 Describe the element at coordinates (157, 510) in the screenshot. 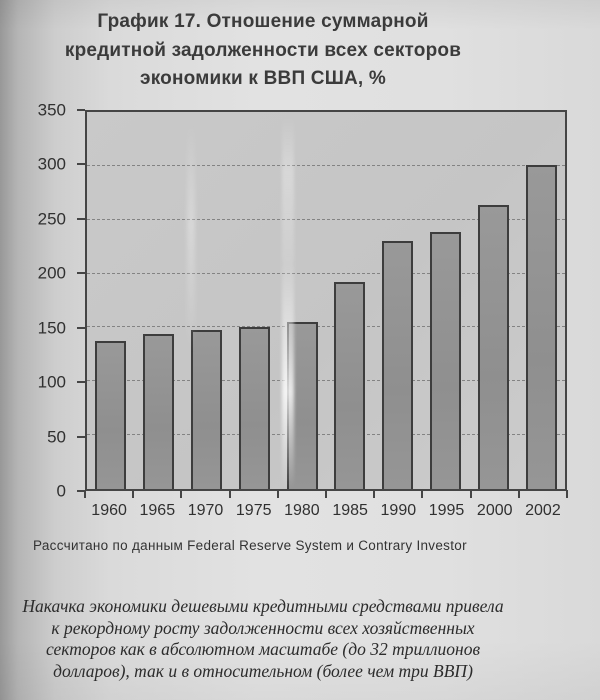

I see `x-tick-label-1965: 1965` at that location.